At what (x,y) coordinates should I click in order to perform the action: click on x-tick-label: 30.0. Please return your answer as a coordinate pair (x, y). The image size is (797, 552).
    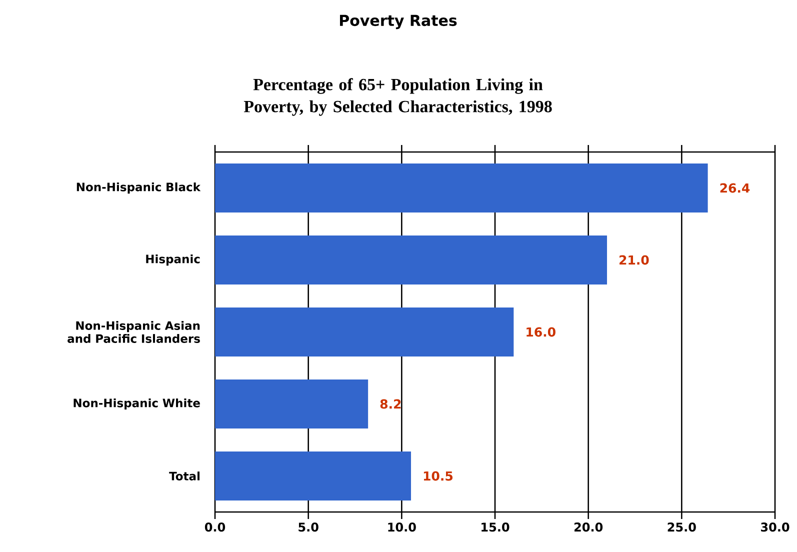
    Looking at the image, I should click on (775, 527).